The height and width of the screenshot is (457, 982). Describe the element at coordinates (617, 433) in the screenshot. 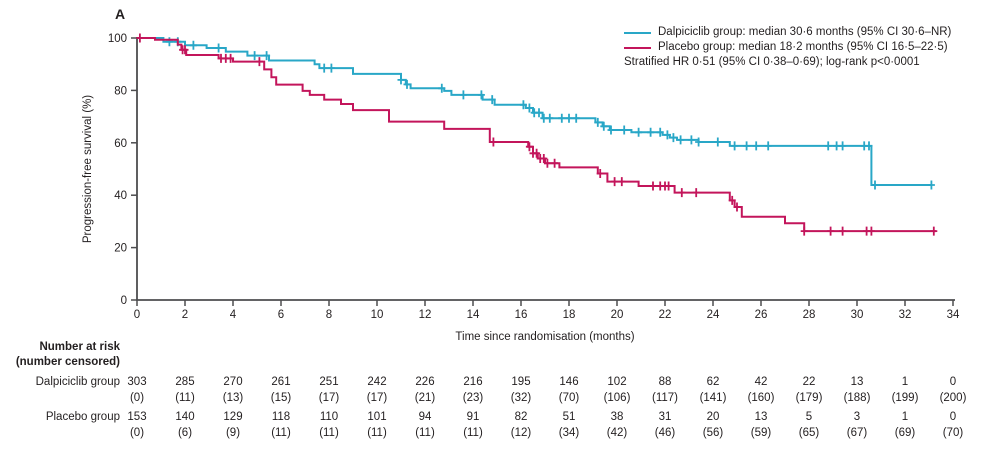

I see `censored-value-placebo: (42)` at that location.